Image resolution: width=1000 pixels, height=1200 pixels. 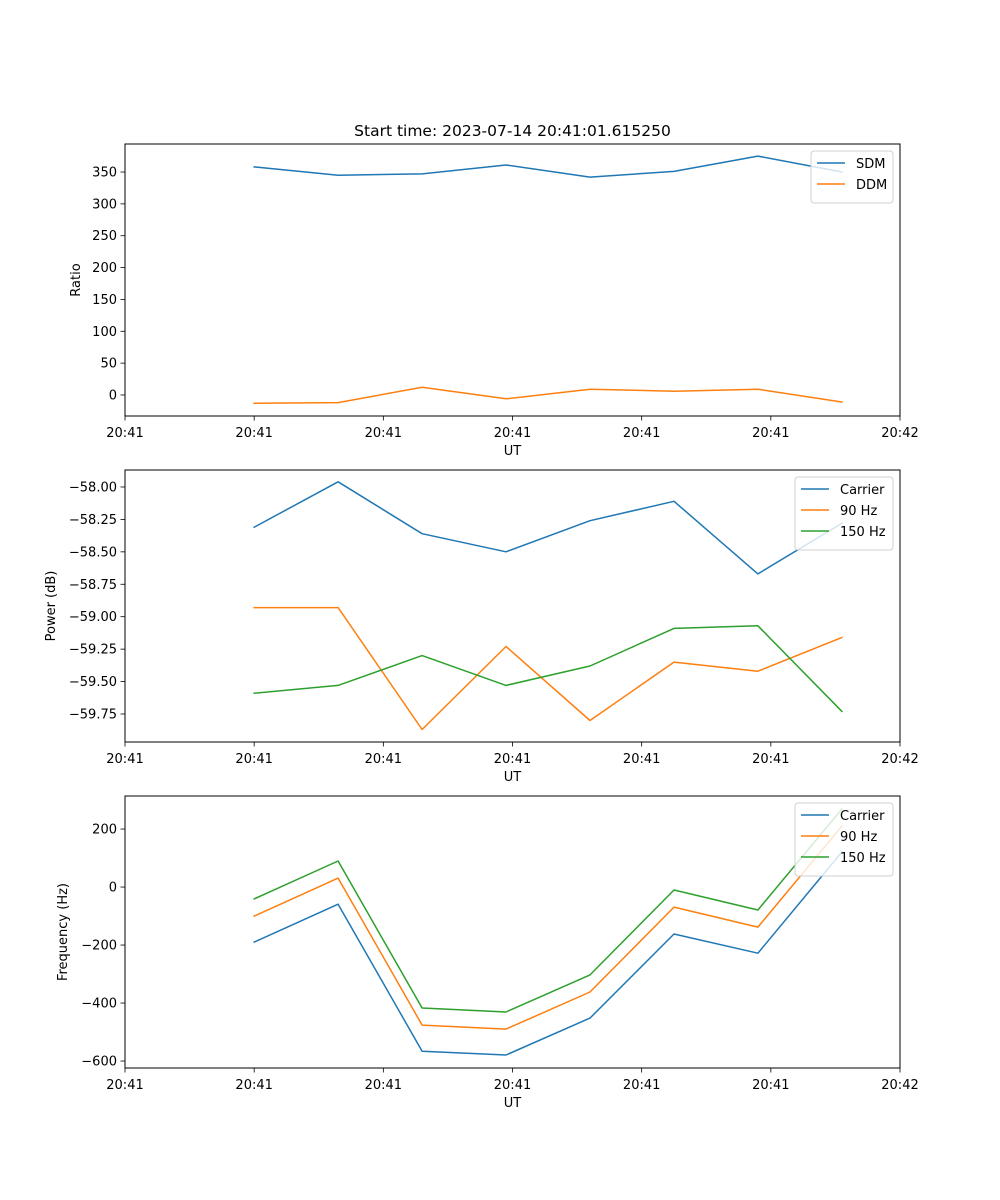 I want to click on y-tick-label: 350, so click(x=104, y=173).